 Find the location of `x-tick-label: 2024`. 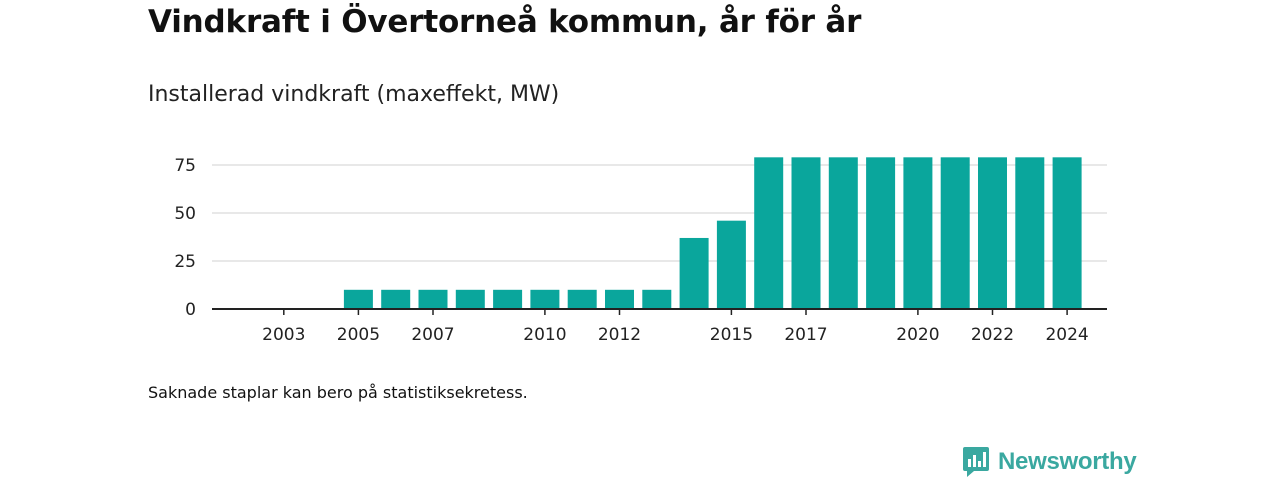

x-tick-label: 2024 is located at coordinates (1066, 335).